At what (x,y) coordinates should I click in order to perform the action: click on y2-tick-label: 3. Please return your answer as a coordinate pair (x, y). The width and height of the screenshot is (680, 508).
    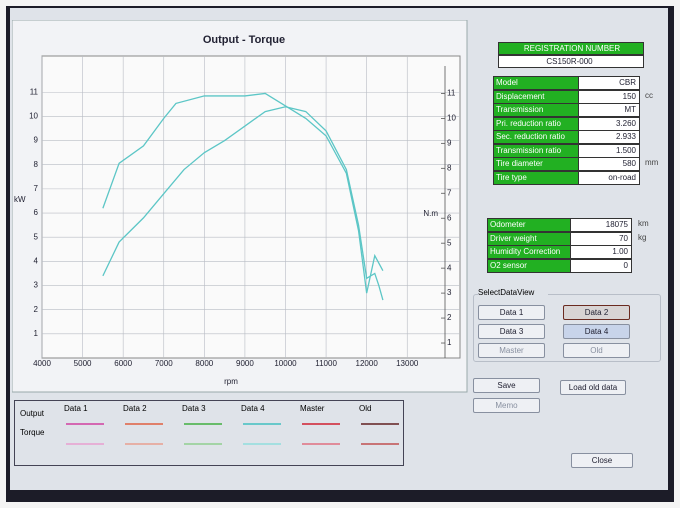
    Looking at the image, I should click on (449, 292).